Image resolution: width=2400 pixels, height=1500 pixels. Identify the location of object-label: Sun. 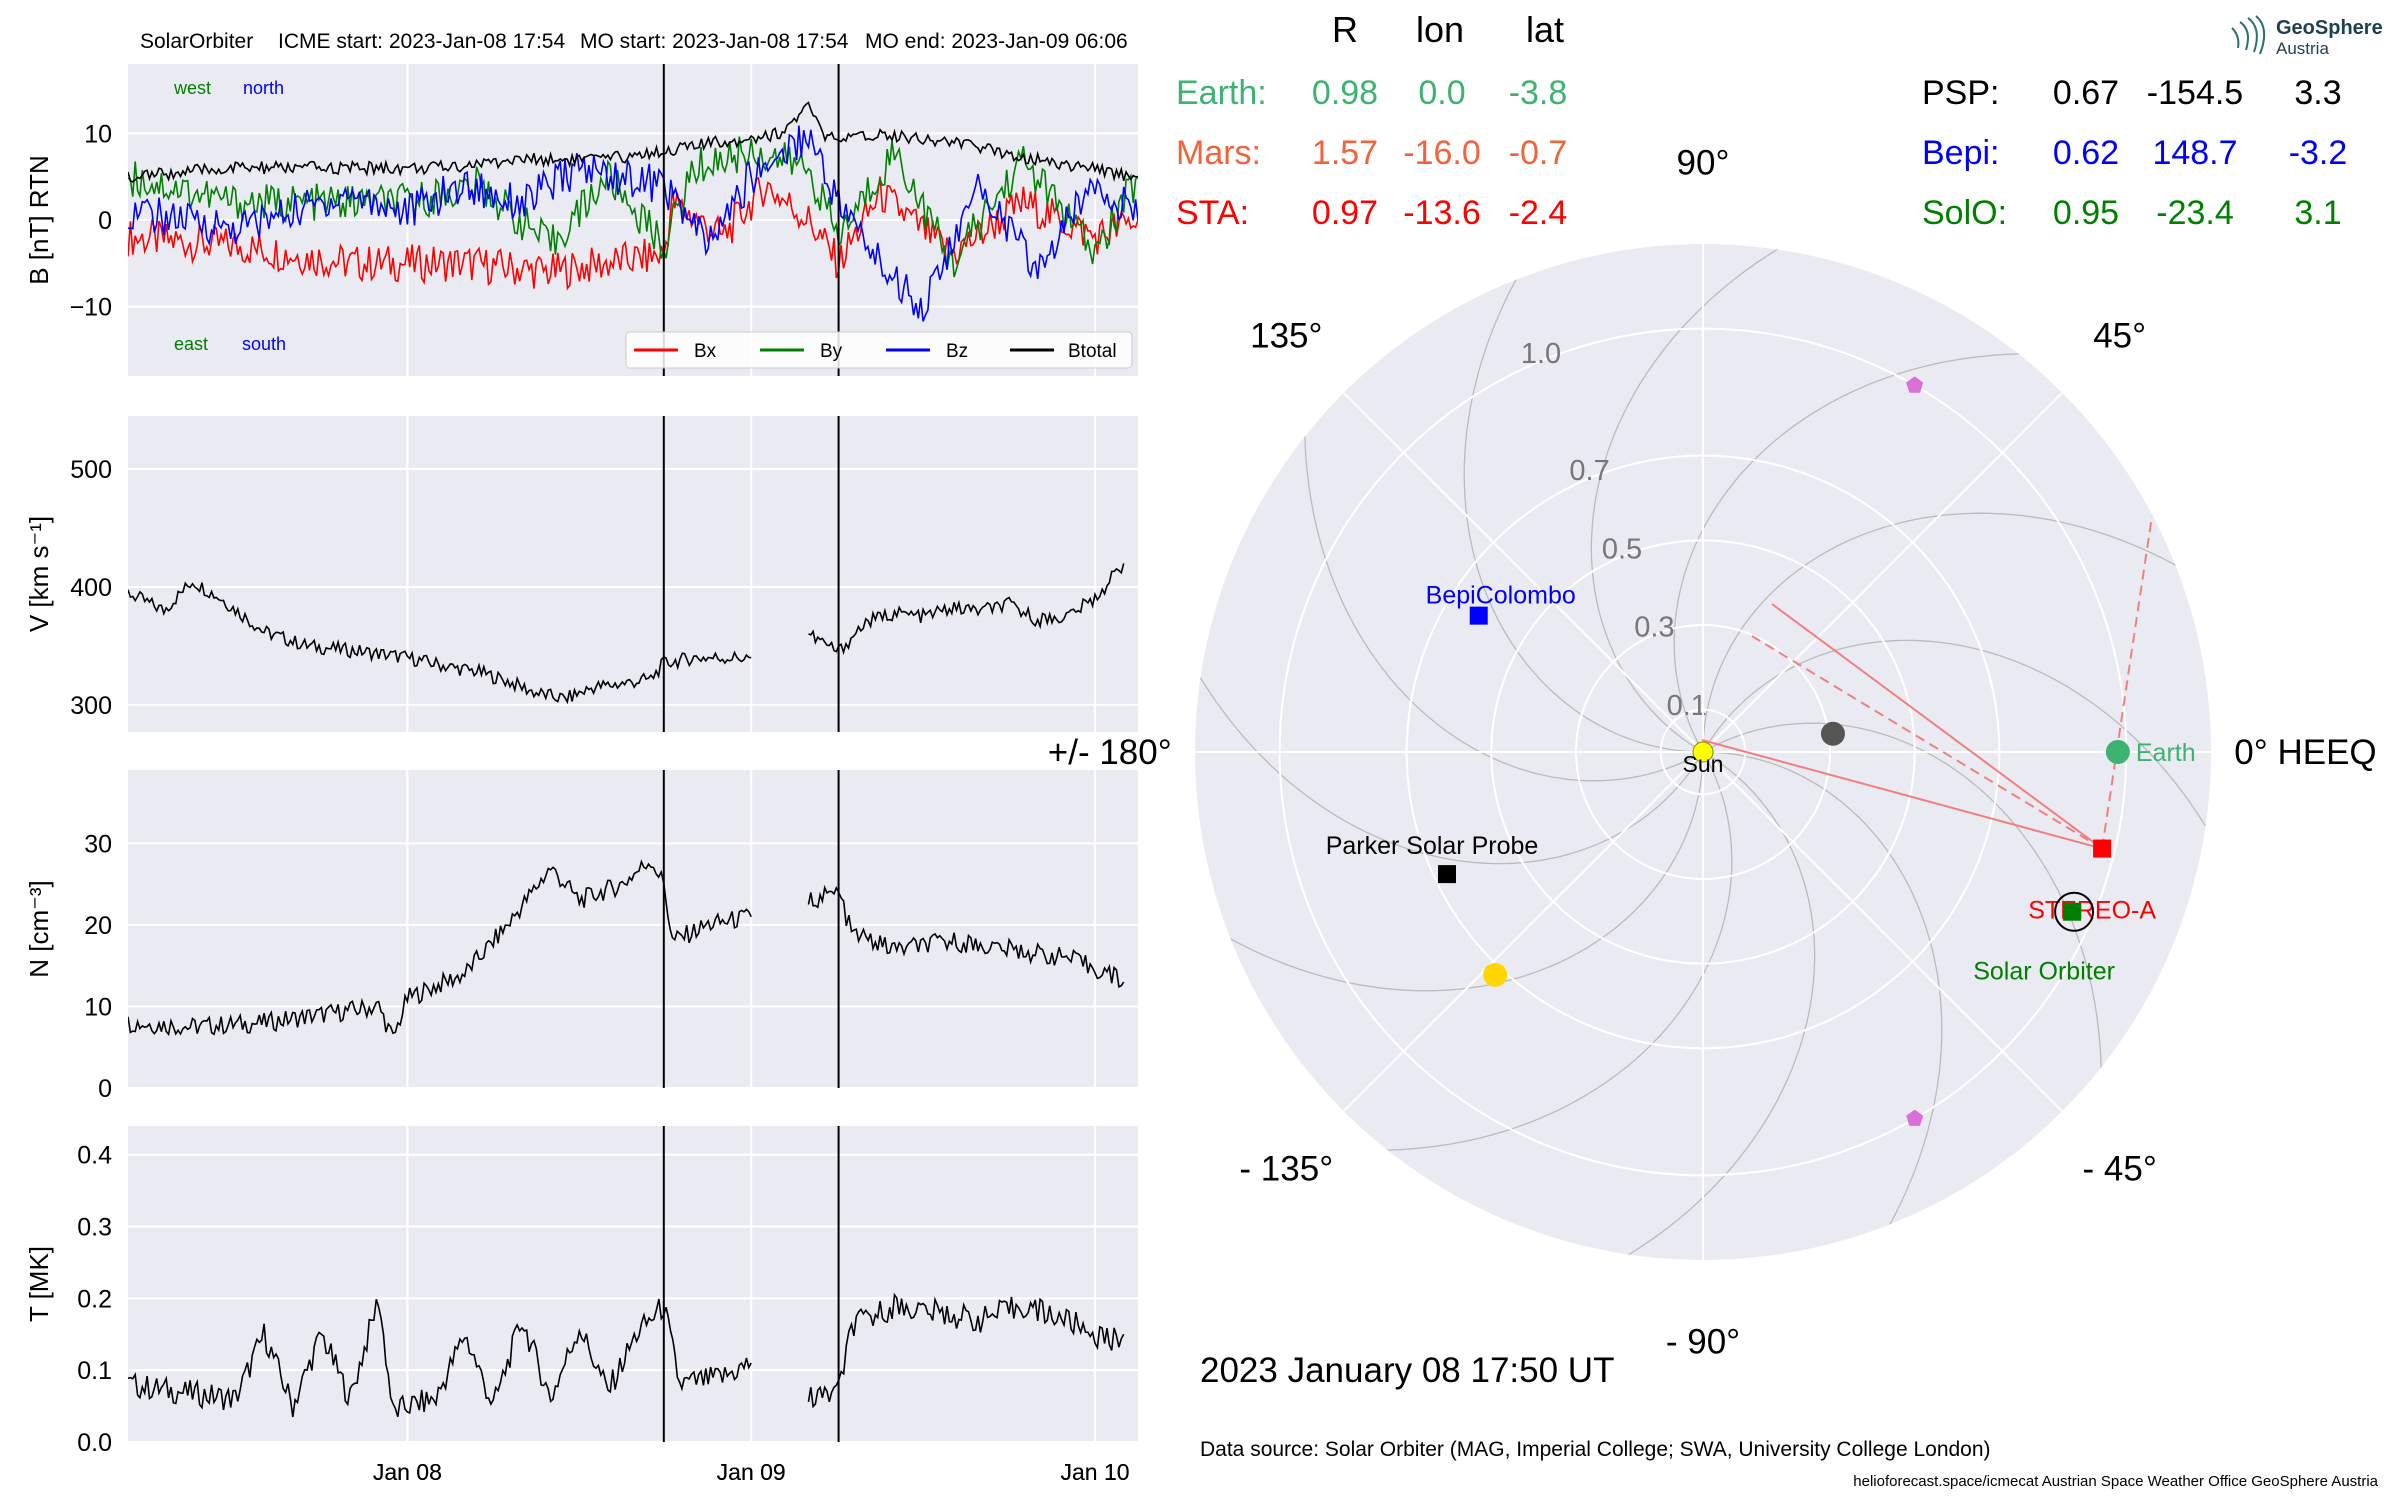
(1703, 764).